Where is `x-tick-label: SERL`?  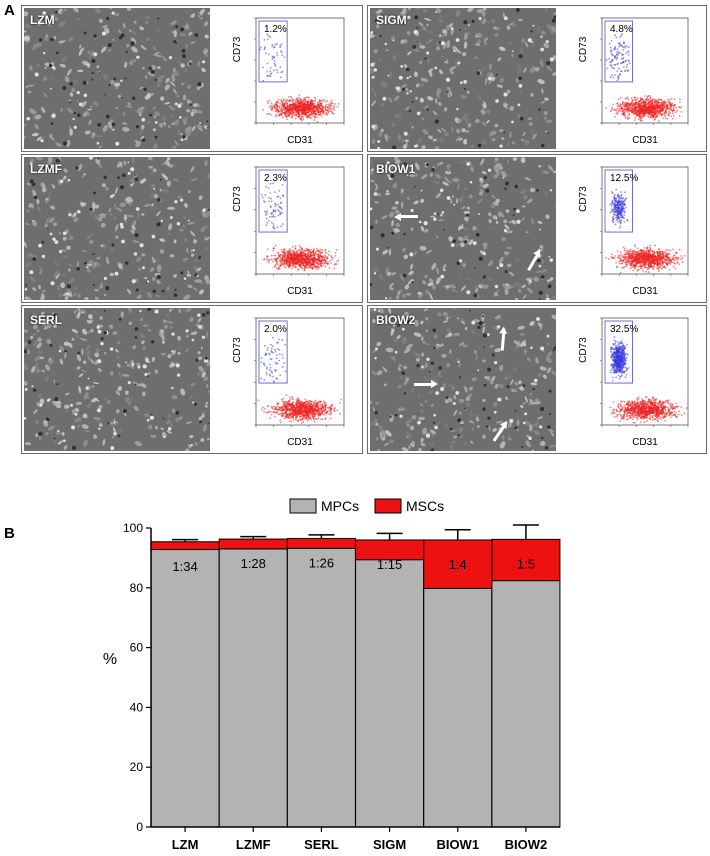
x-tick-label: SERL is located at coordinates (321, 844).